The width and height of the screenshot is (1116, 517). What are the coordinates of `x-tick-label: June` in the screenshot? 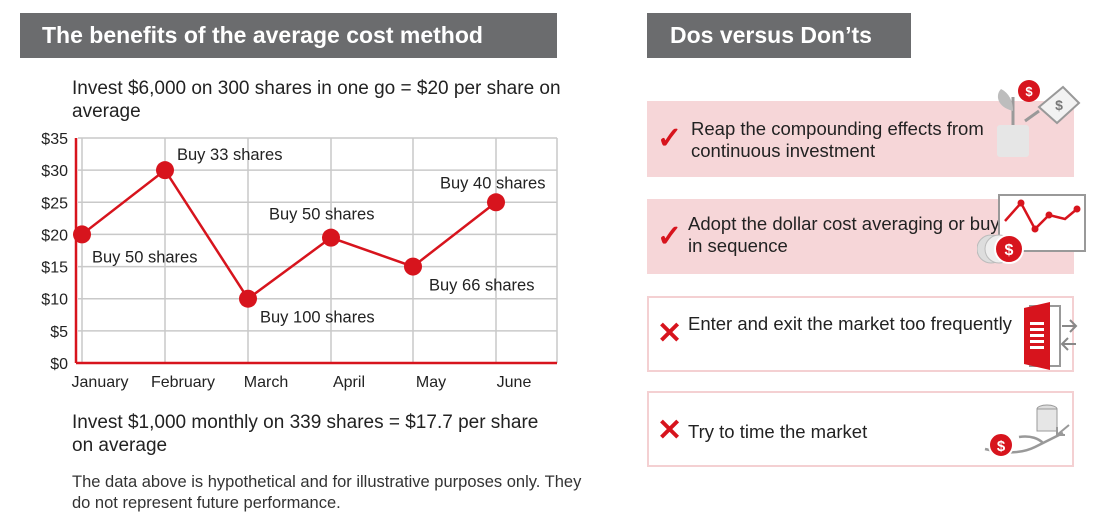 It's located at (514, 382).